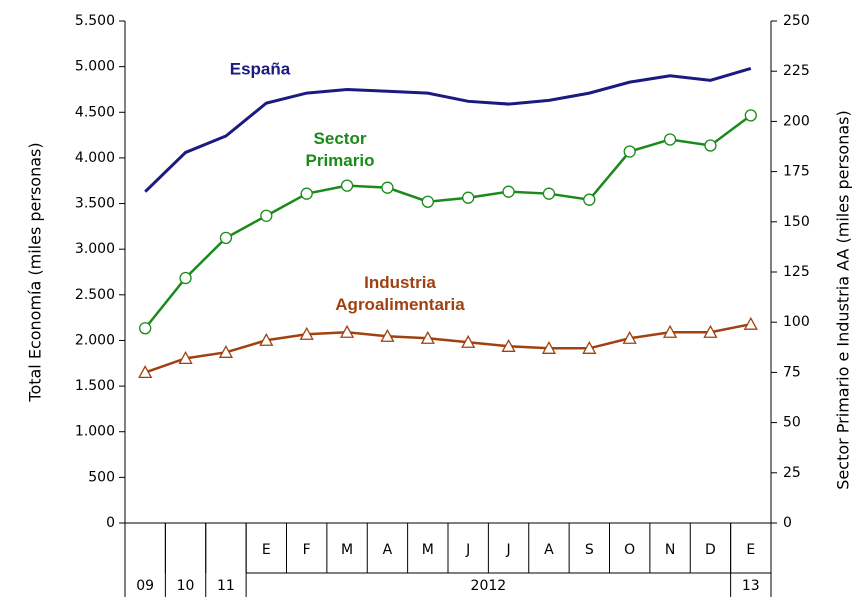 The width and height of the screenshot is (859, 597). Describe the element at coordinates (792, 372) in the screenshot. I see `y2-tick-label: 75` at that location.